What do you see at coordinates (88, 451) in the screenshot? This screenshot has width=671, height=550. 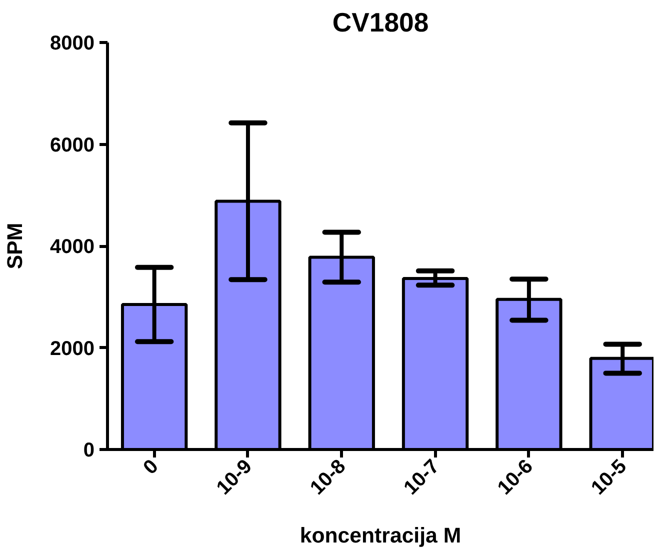 I see `y-tick-label: 0` at bounding box center [88, 451].